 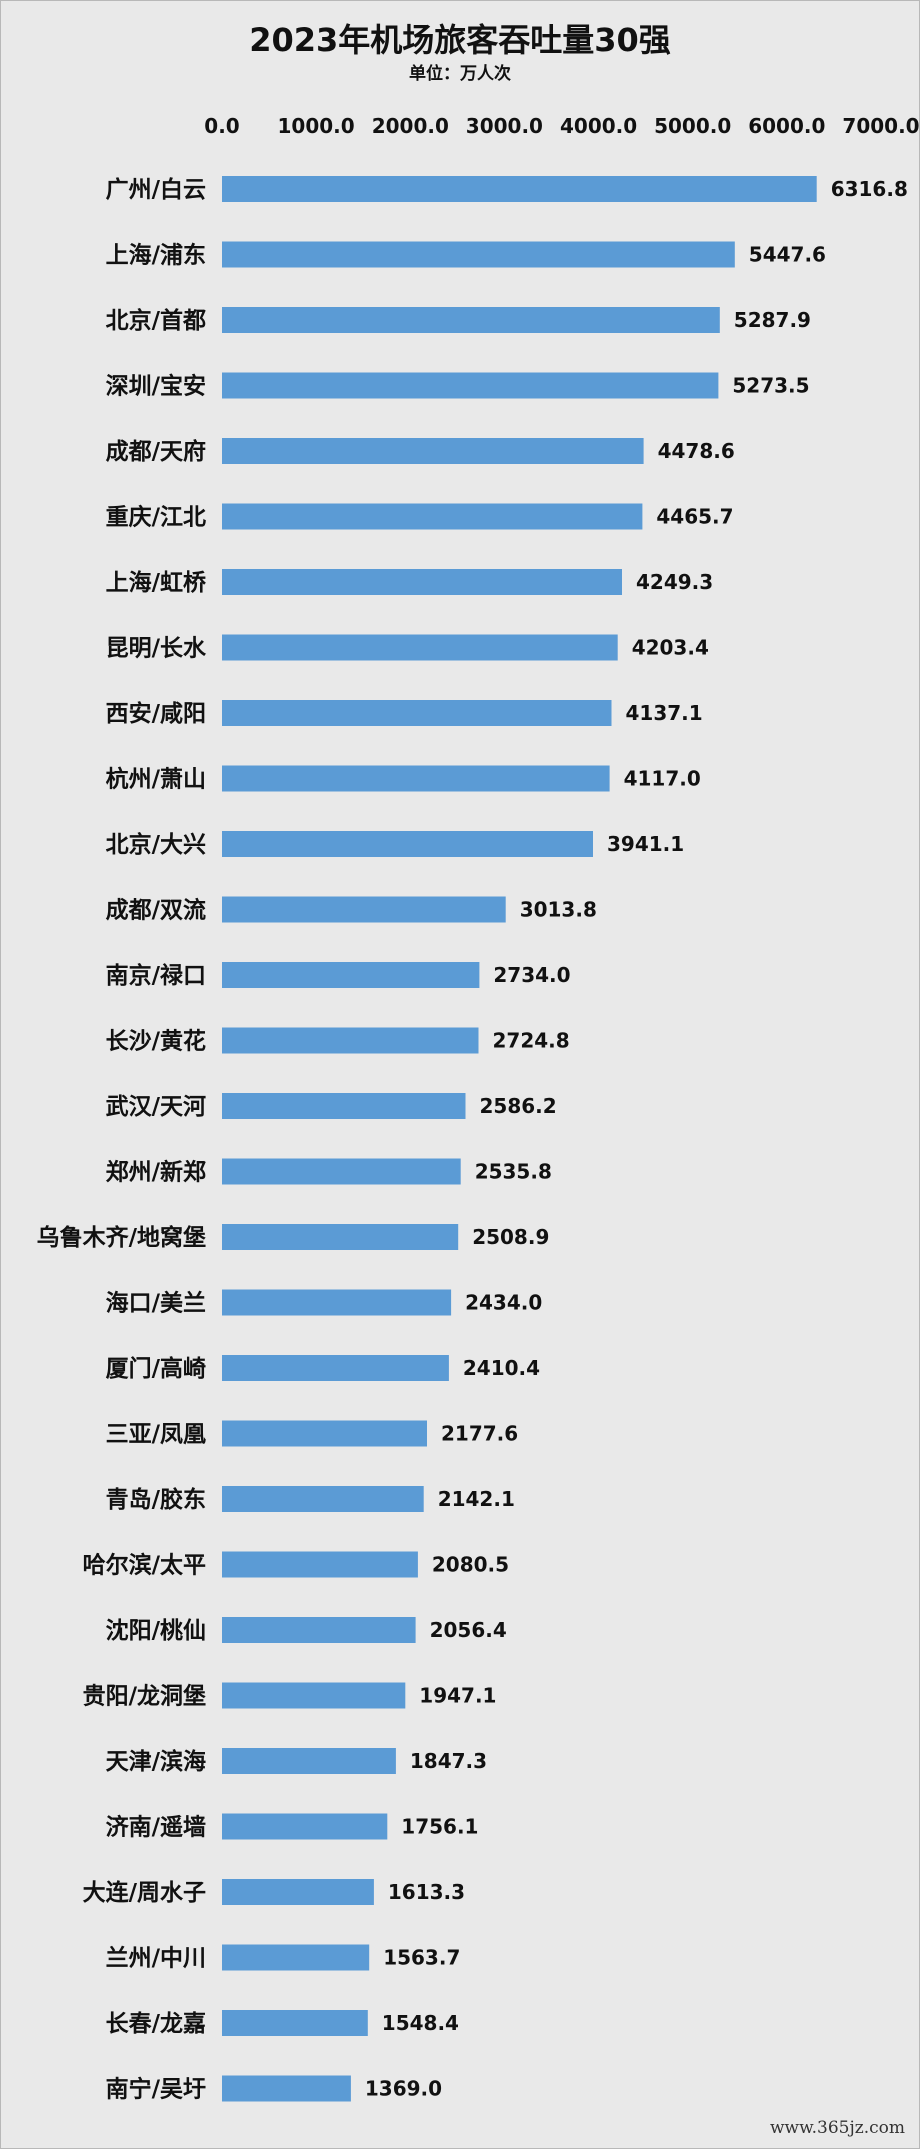 I want to click on category-label: 重庆/江北, so click(x=156, y=517).